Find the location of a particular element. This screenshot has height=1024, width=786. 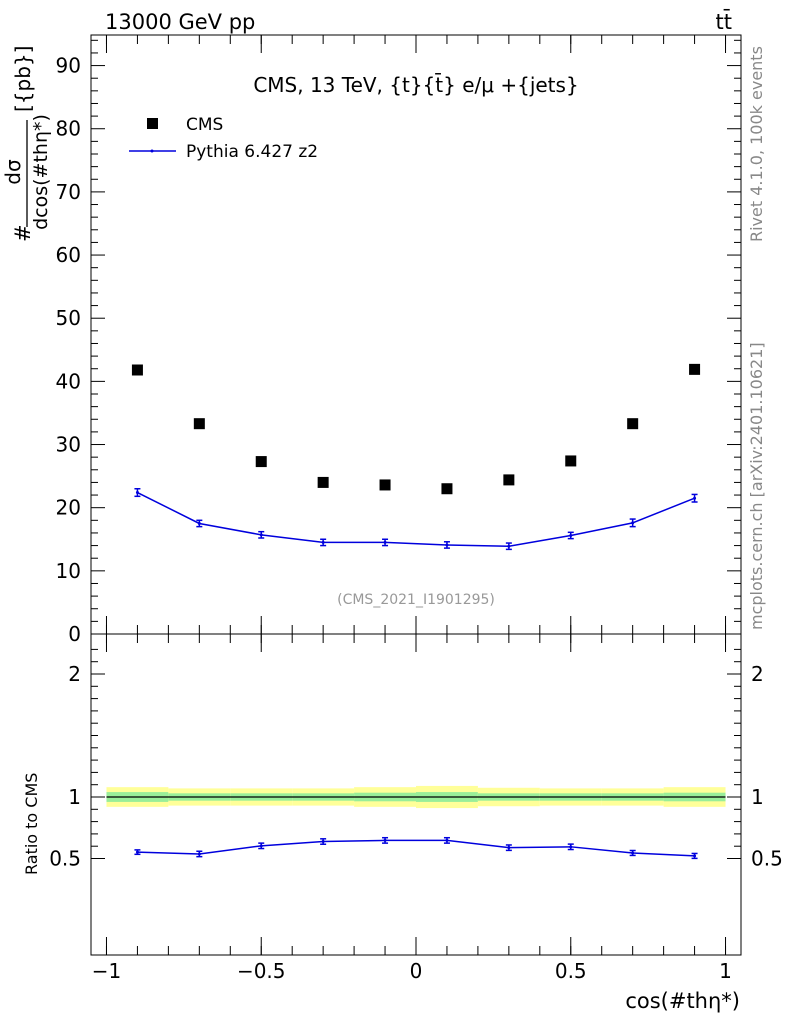

ratio-line is located at coordinates (416, 848).